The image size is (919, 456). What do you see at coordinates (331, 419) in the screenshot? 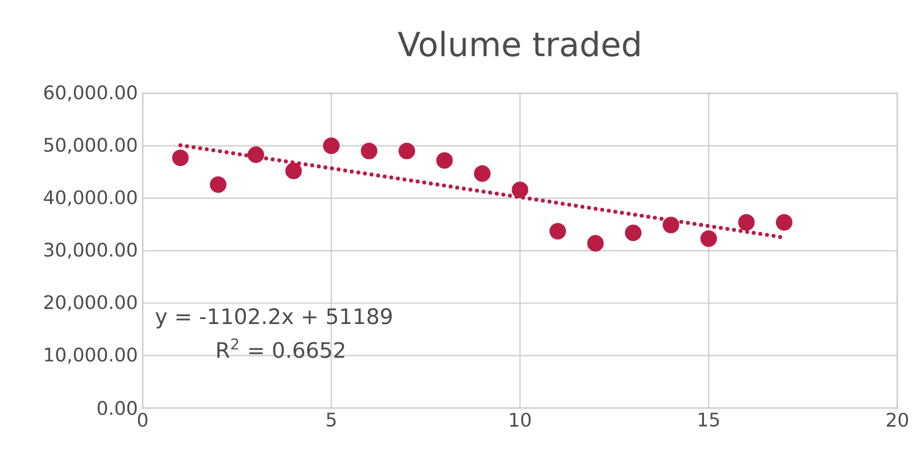
I see `x-tick-label: 5` at bounding box center [331, 419].